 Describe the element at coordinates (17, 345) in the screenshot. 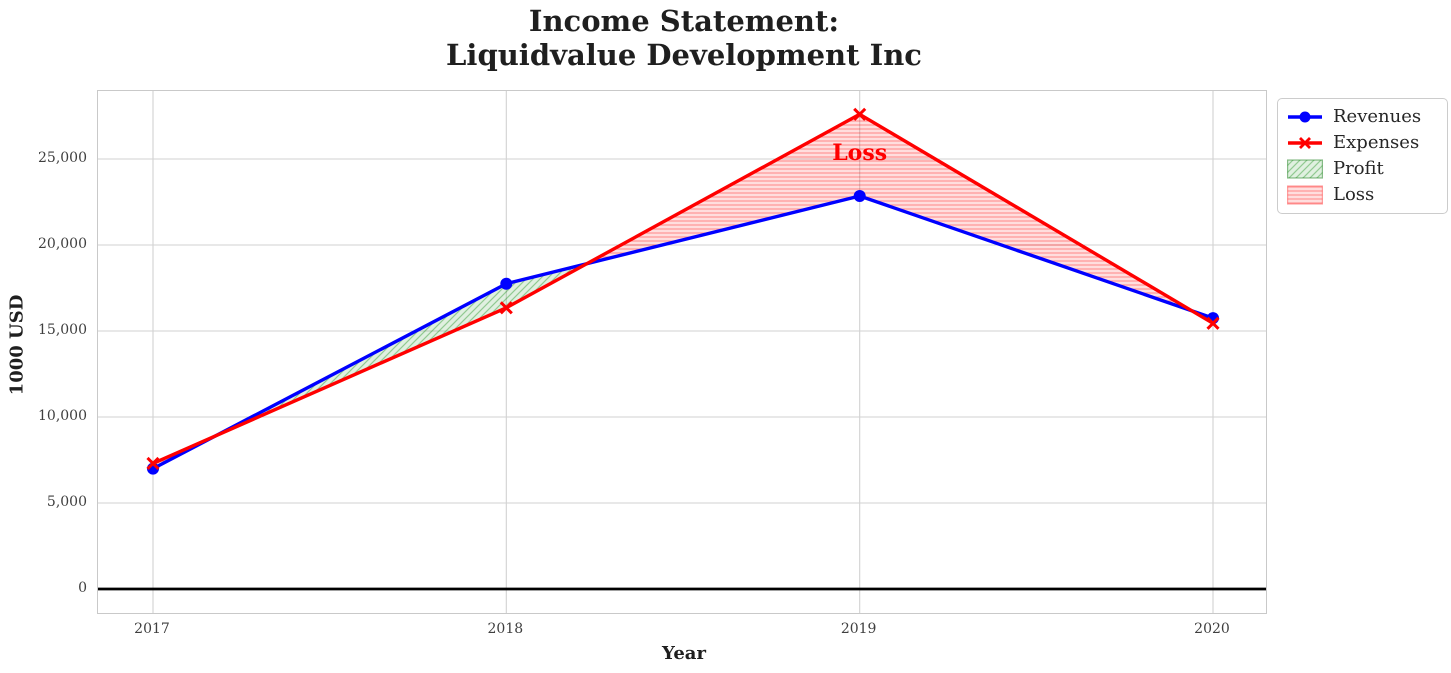

I see `y-axis-label: 1000 USD` at that location.